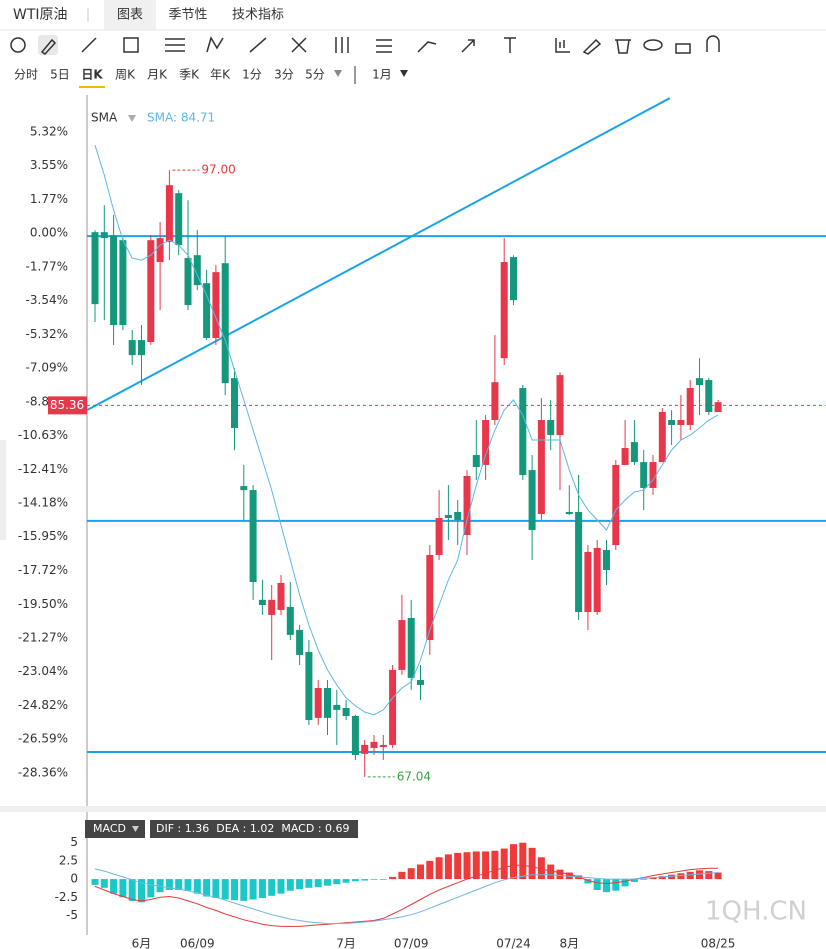 This screenshot has height=949, width=826. I want to click on last-price-label: 85.36, so click(67, 405).